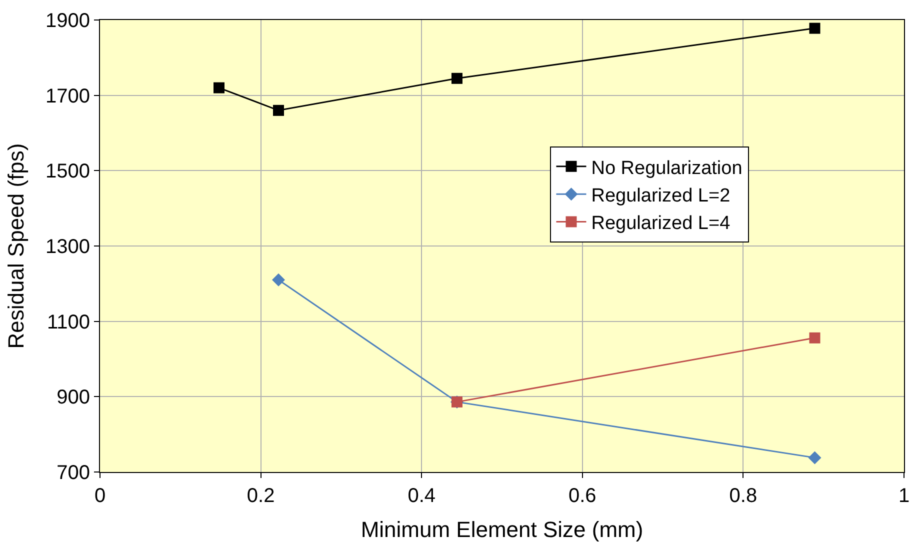  Describe the element at coordinates (68, 171) in the screenshot. I see `y-tick-label: 1500` at that location.